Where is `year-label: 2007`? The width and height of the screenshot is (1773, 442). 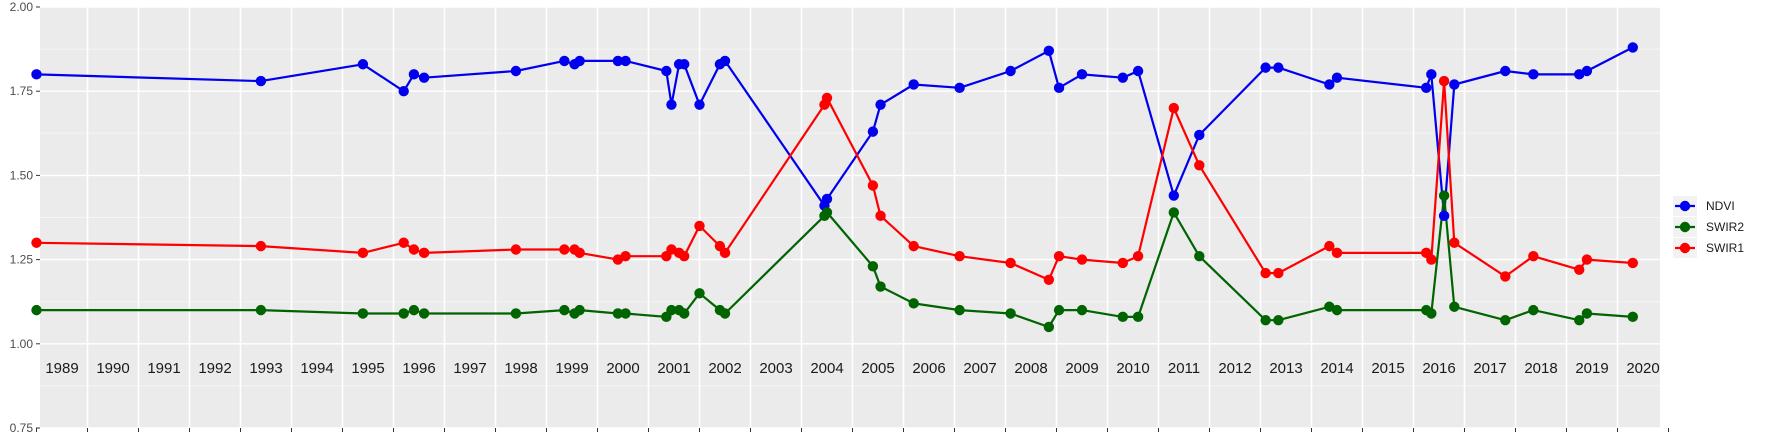
year-label: 2007 is located at coordinates (979, 368).